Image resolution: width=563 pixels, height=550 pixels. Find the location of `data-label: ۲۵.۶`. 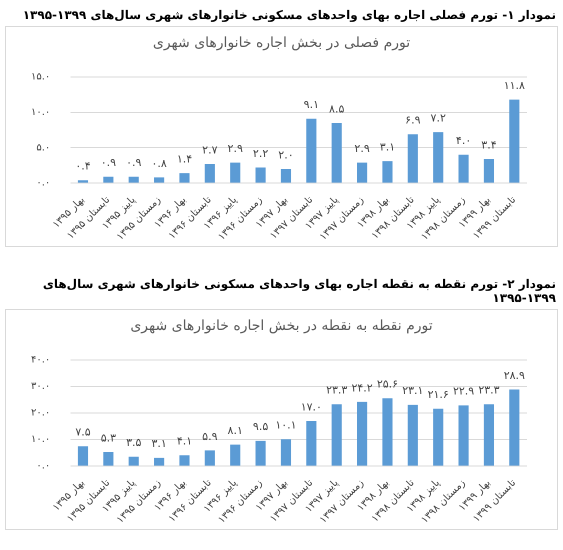

data-label: ۲۵.۶ is located at coordinates (387, 384).